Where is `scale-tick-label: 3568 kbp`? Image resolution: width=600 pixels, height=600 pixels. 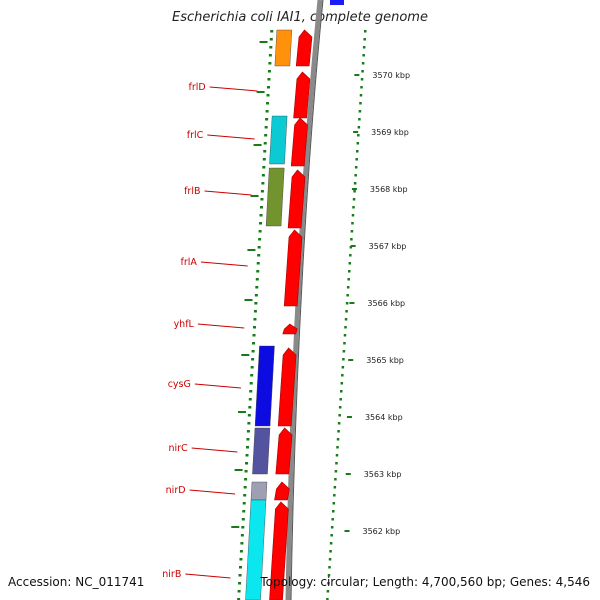
scale-tick-label: 3568 kbp is located at coordinates (389, 189).